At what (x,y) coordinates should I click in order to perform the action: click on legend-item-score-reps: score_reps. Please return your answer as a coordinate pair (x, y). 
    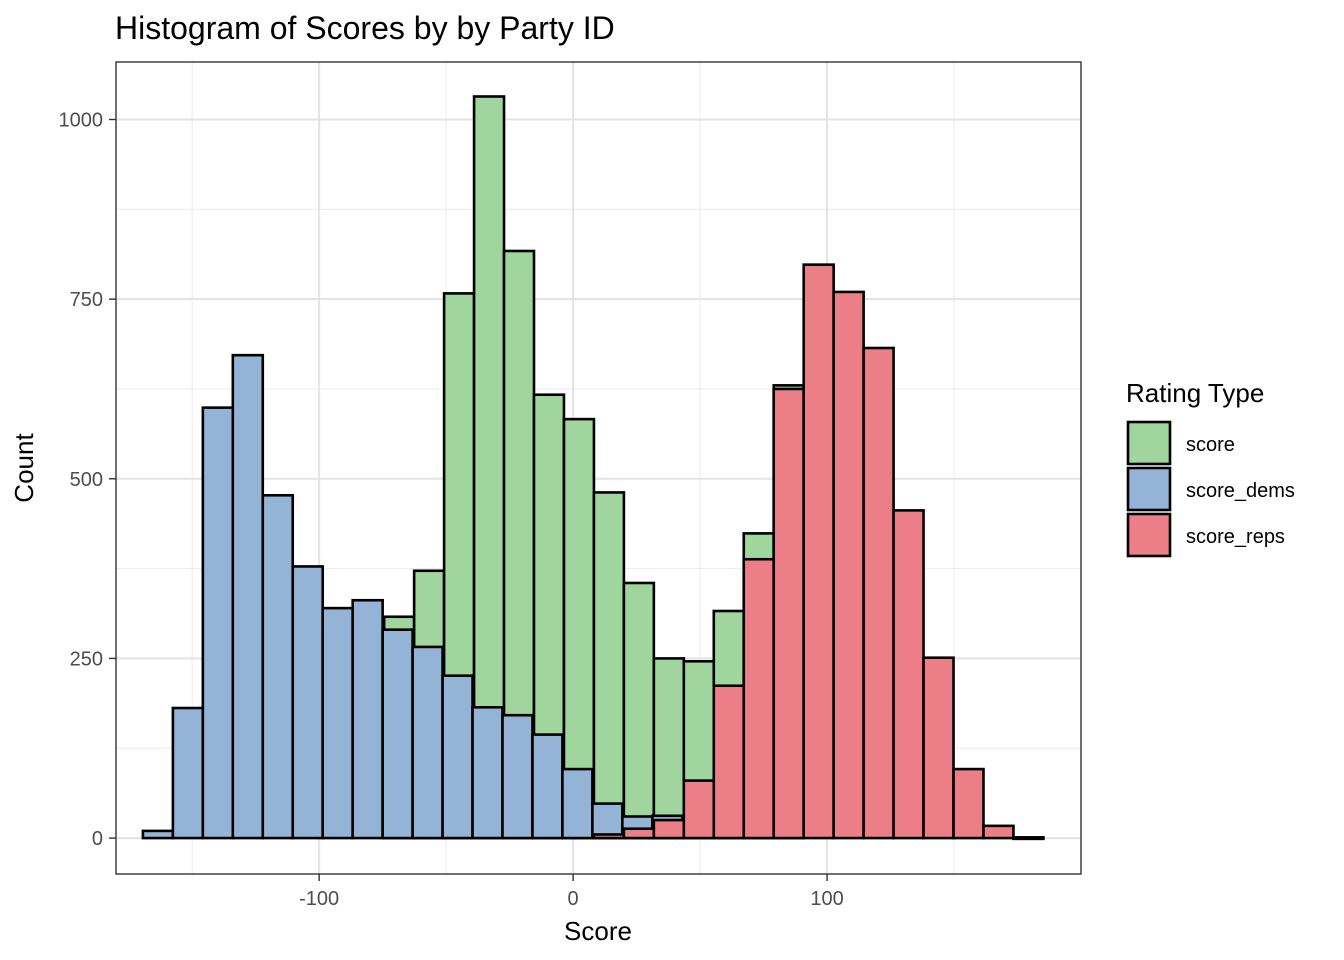
    Looking at the image, I should click on (1205, 535).